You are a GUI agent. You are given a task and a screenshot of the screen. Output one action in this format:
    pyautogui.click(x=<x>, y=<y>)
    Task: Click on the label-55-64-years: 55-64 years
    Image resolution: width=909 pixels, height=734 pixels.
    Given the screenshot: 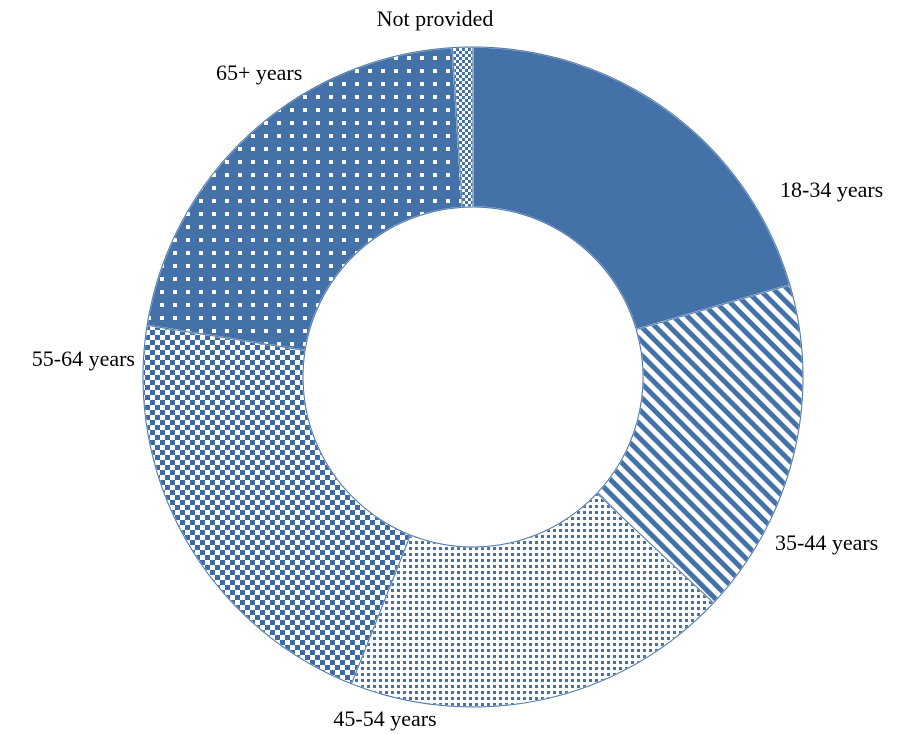 What is the action you would take?
    pyautogui.click(x=83, y=358)
    